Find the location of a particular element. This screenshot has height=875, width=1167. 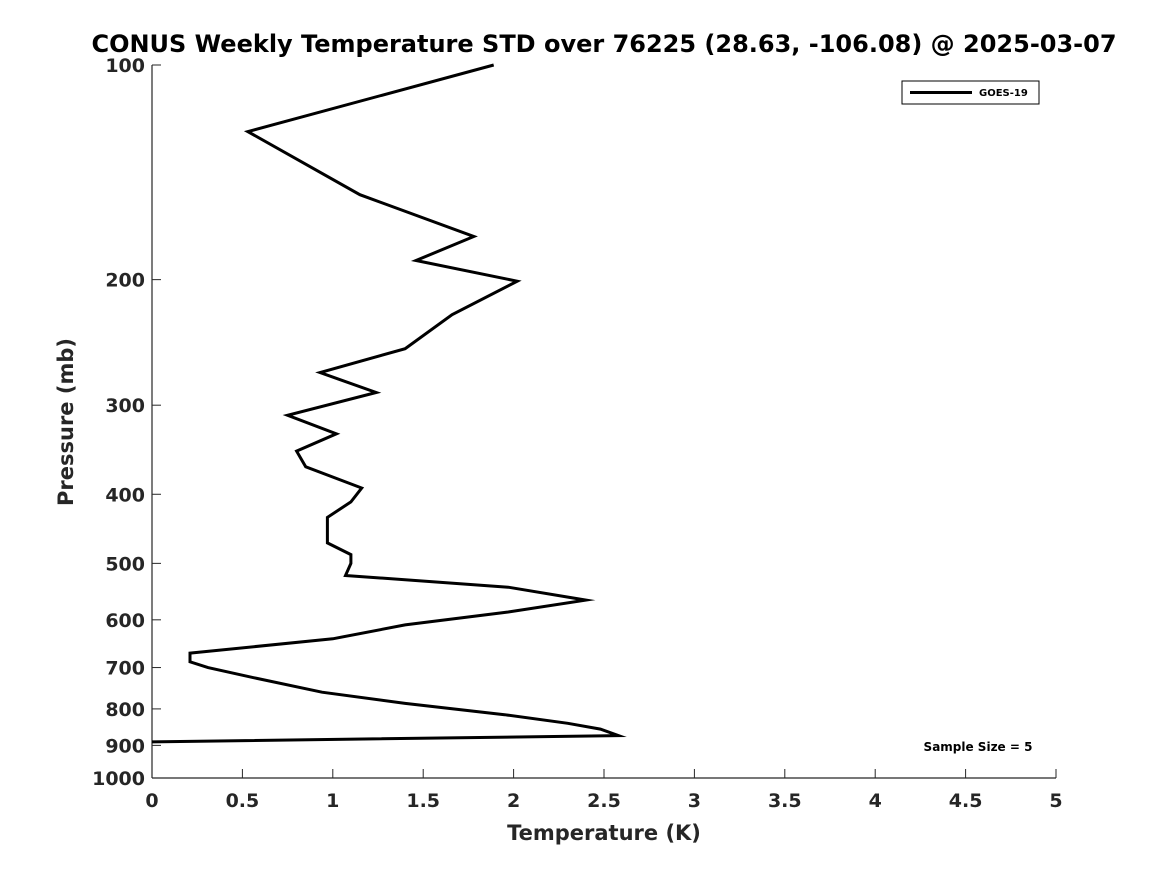

y-axis-label: Pressure (mb) is located at coordinates (66, 422).